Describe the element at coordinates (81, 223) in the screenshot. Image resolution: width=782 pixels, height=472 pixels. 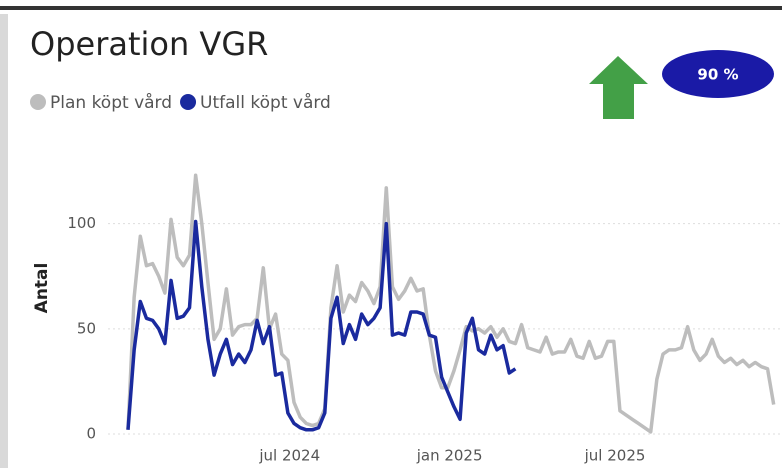
I see `y-tick-label: 100` at that location.